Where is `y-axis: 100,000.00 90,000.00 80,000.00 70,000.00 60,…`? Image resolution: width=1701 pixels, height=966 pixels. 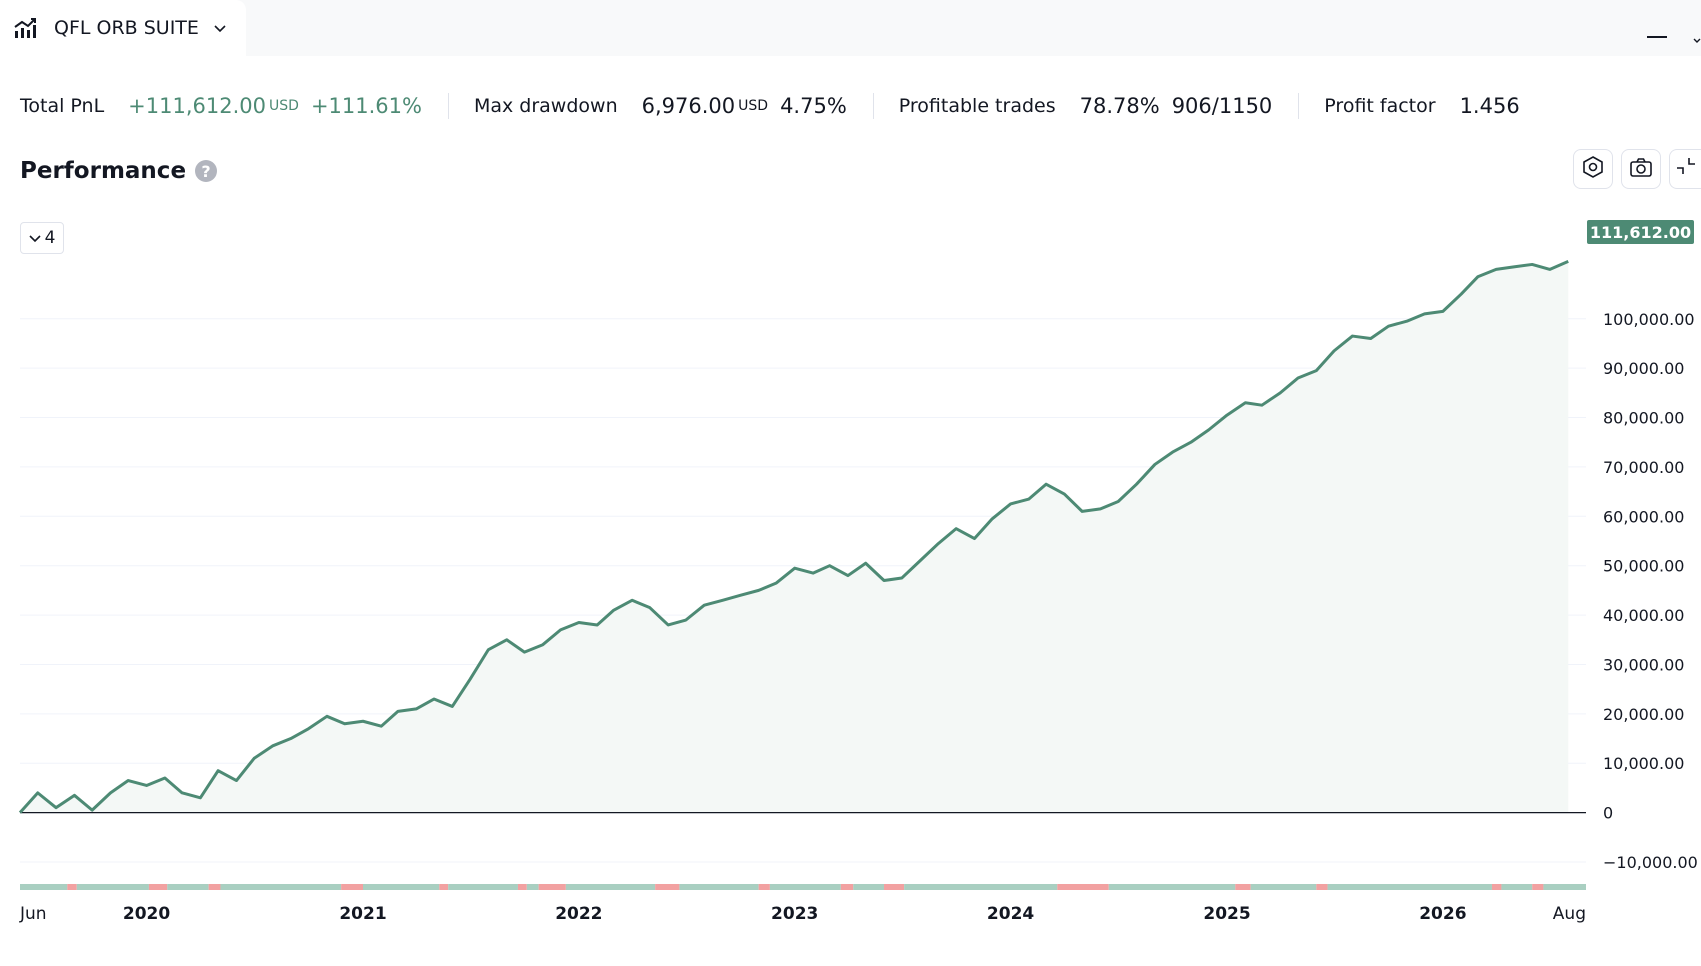
y-axis: 100,000.00 90,000.00 80,000.00 70,000.00 60,… is located at coordinates (1650, 591).